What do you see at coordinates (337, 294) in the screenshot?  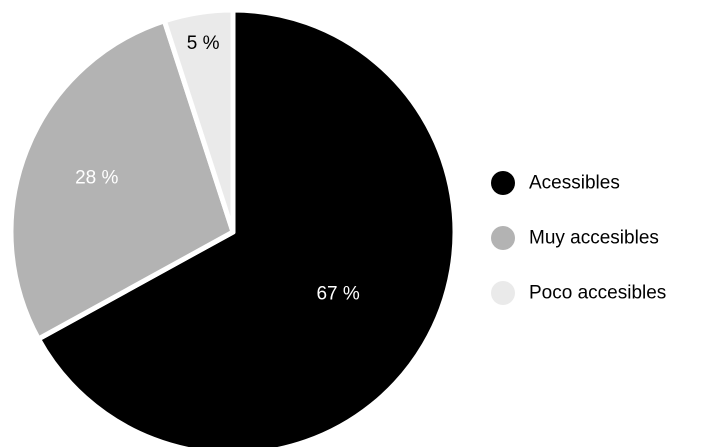 I see `slice-value-label-acessibles: 67 %` at bounding box center [337, 294].